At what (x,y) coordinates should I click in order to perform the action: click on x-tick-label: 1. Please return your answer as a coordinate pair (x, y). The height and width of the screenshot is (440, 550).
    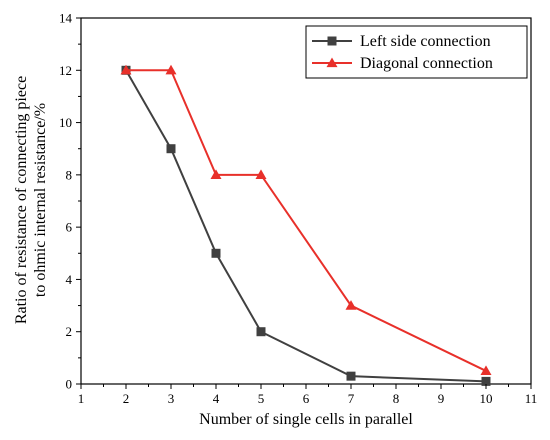
    Looking at the image, I should click on (81, 398).